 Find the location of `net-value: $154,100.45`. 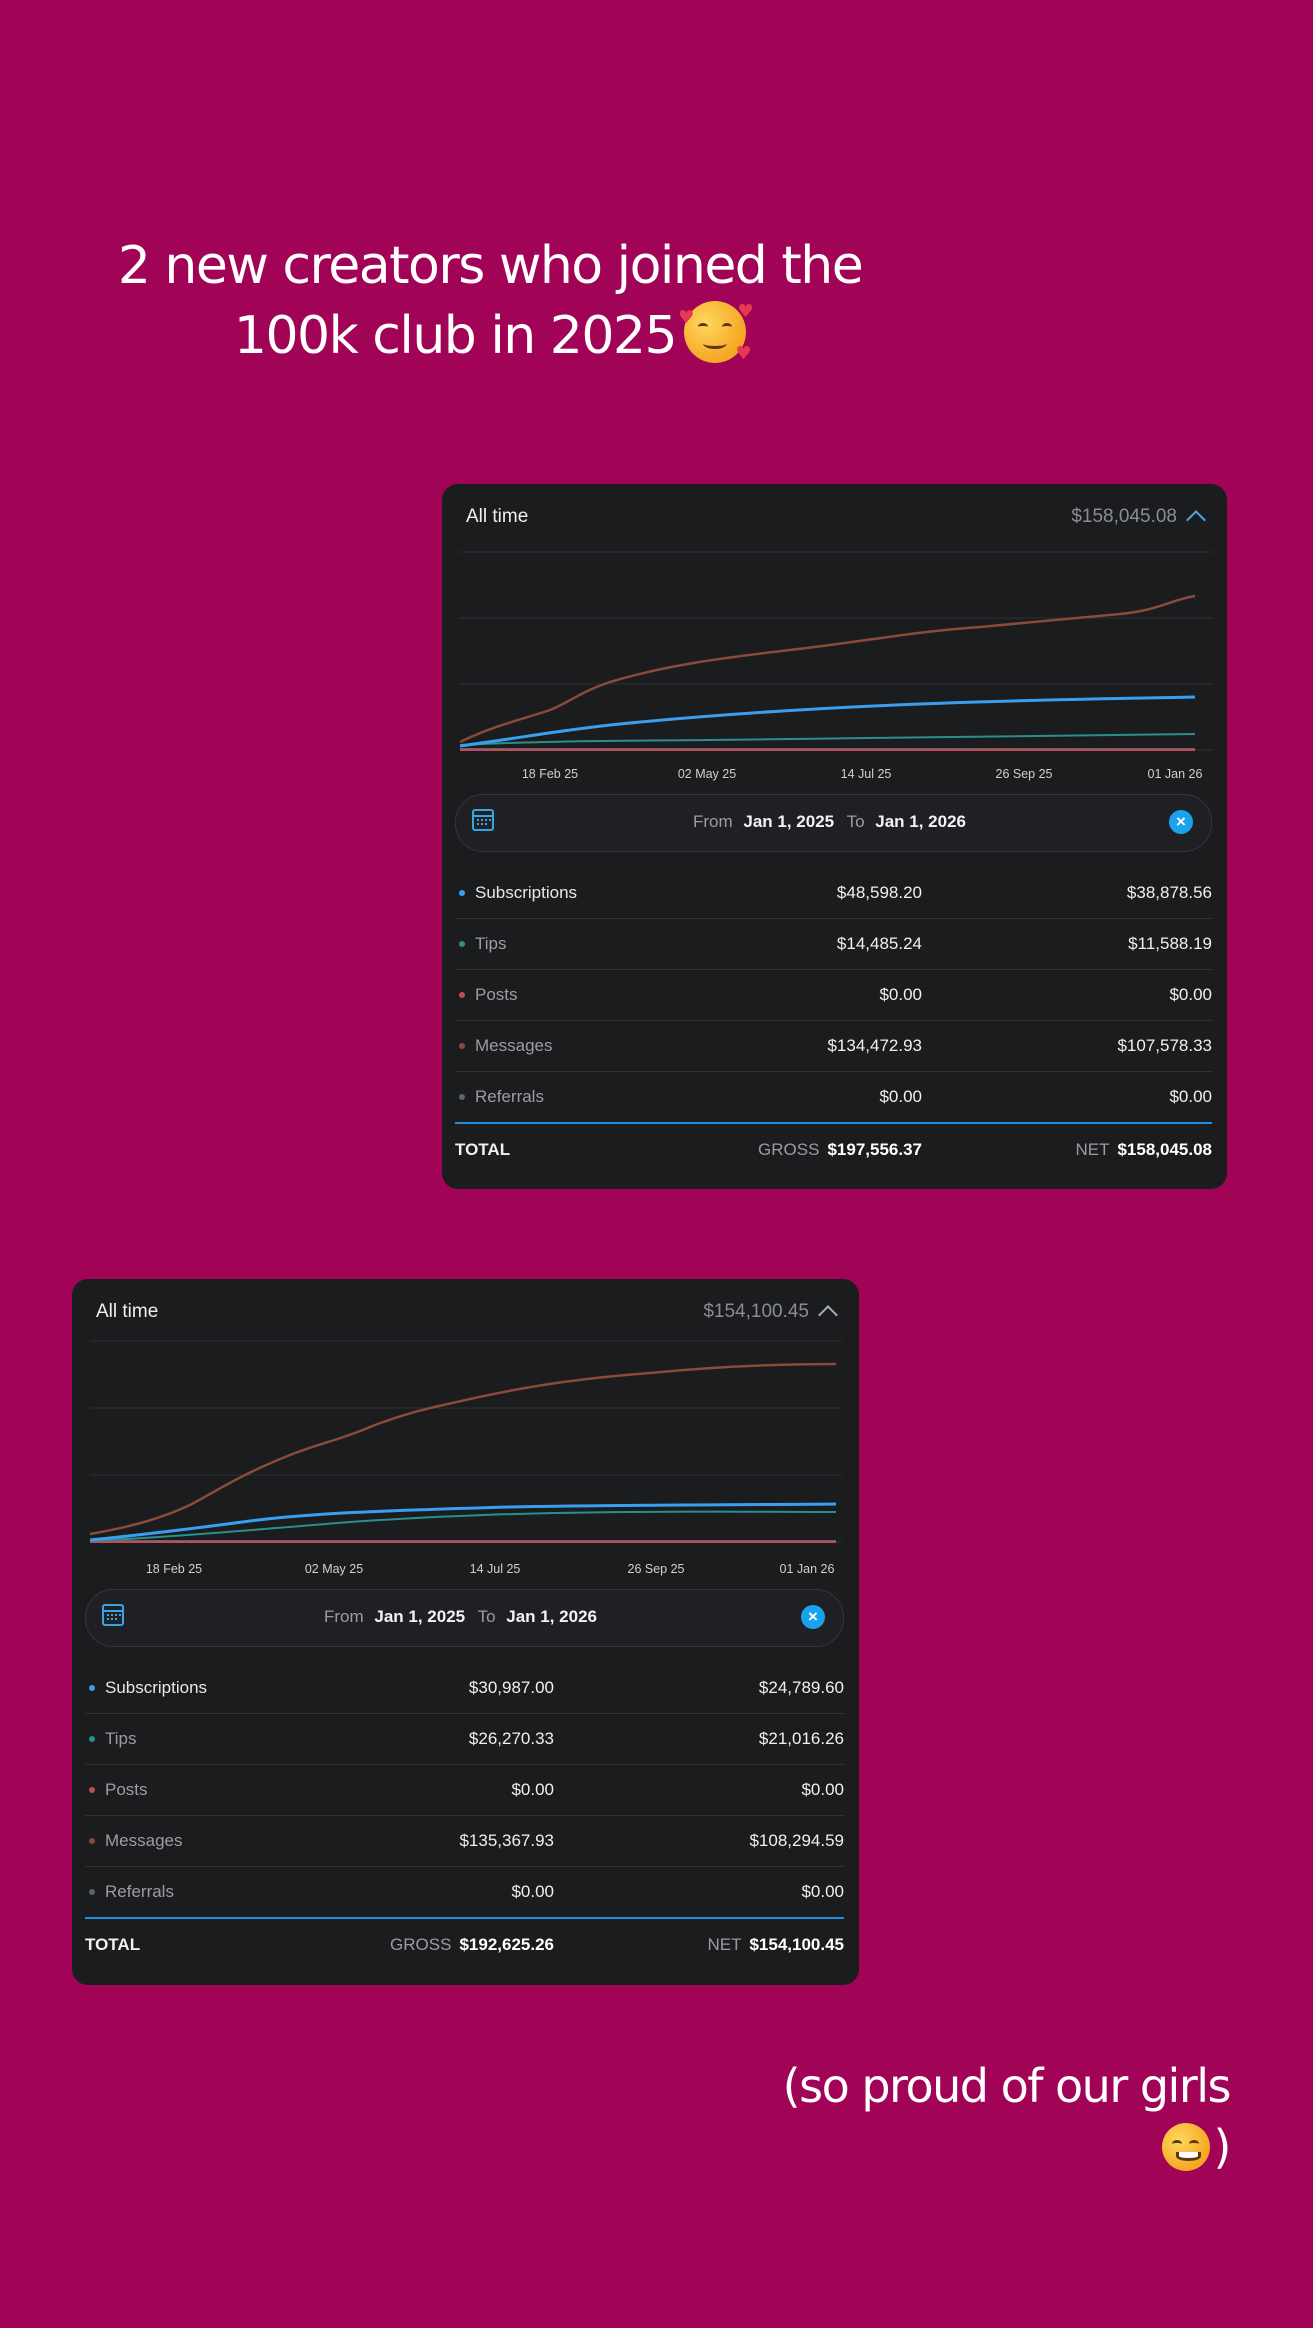

net-value: $154,100.45 is located at coordinates (796, 1944).